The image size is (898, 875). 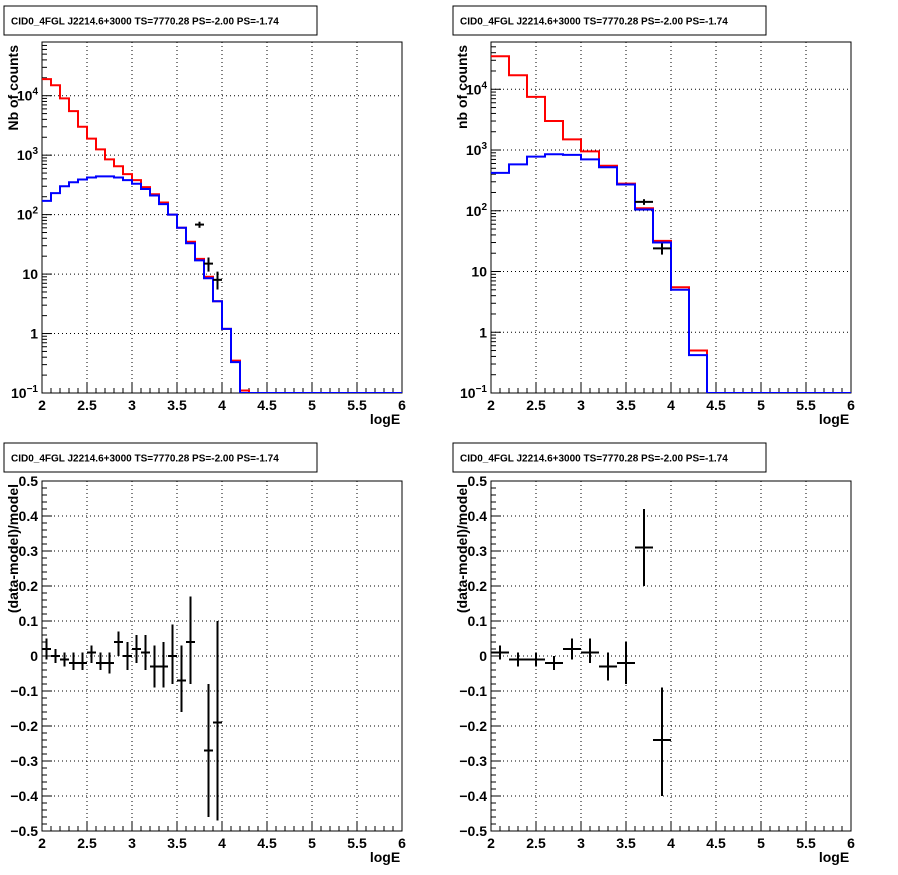 I want to click on y-axis-label: nb of counts, so click(x=462, y=87).